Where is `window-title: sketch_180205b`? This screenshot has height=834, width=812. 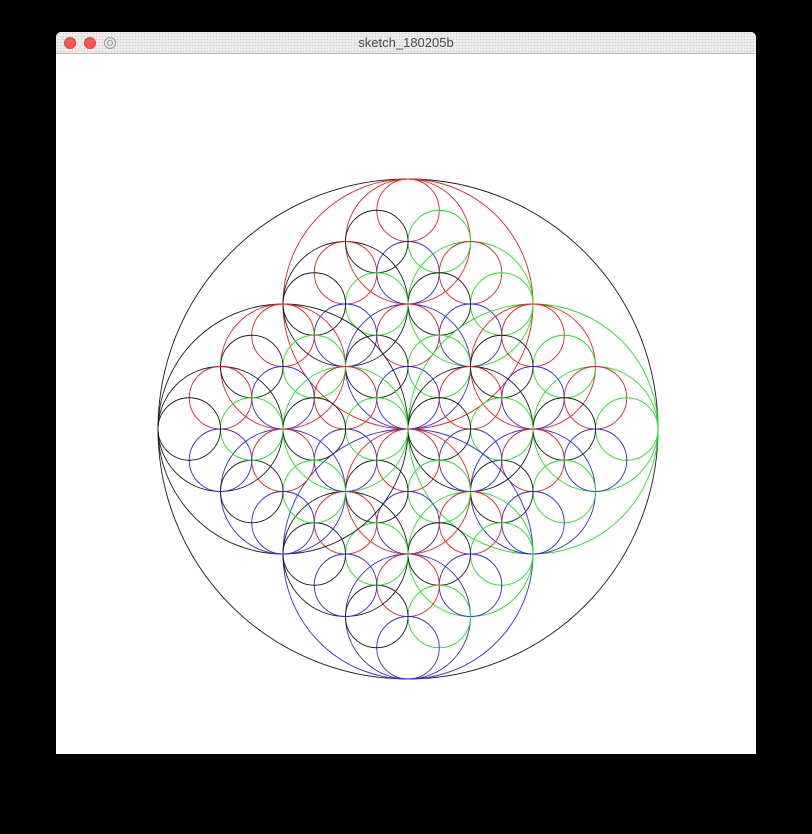
window-title: sketch_180205b is located at coordinates (406, 43).